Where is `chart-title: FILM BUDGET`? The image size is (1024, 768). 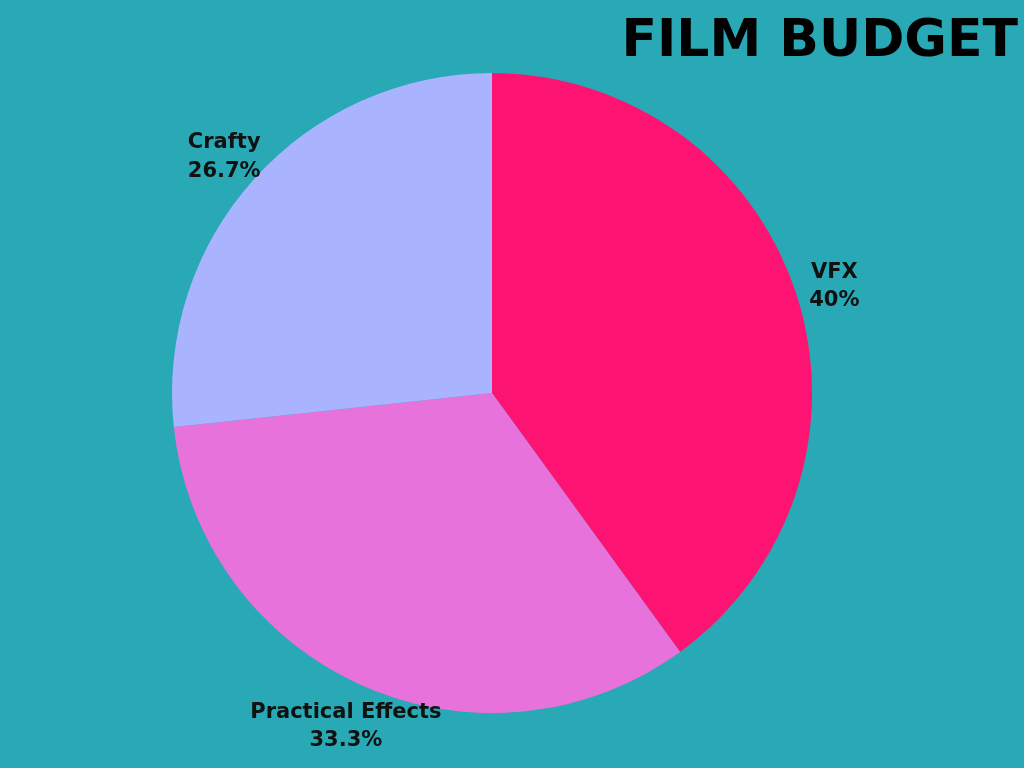 chart-title: FILM BUDGET is located at coordinates (819, 38).